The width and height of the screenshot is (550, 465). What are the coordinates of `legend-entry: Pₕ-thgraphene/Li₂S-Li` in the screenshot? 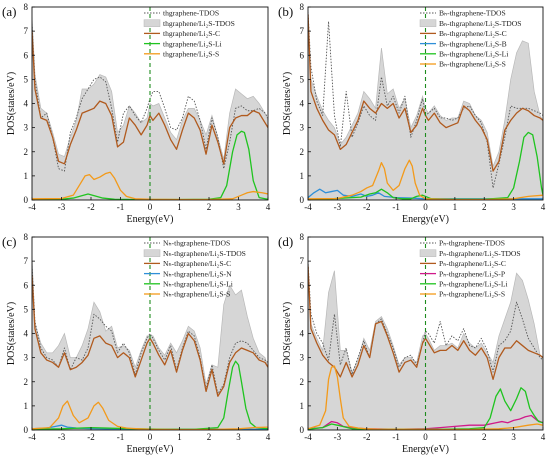 It's located at (473, 284).